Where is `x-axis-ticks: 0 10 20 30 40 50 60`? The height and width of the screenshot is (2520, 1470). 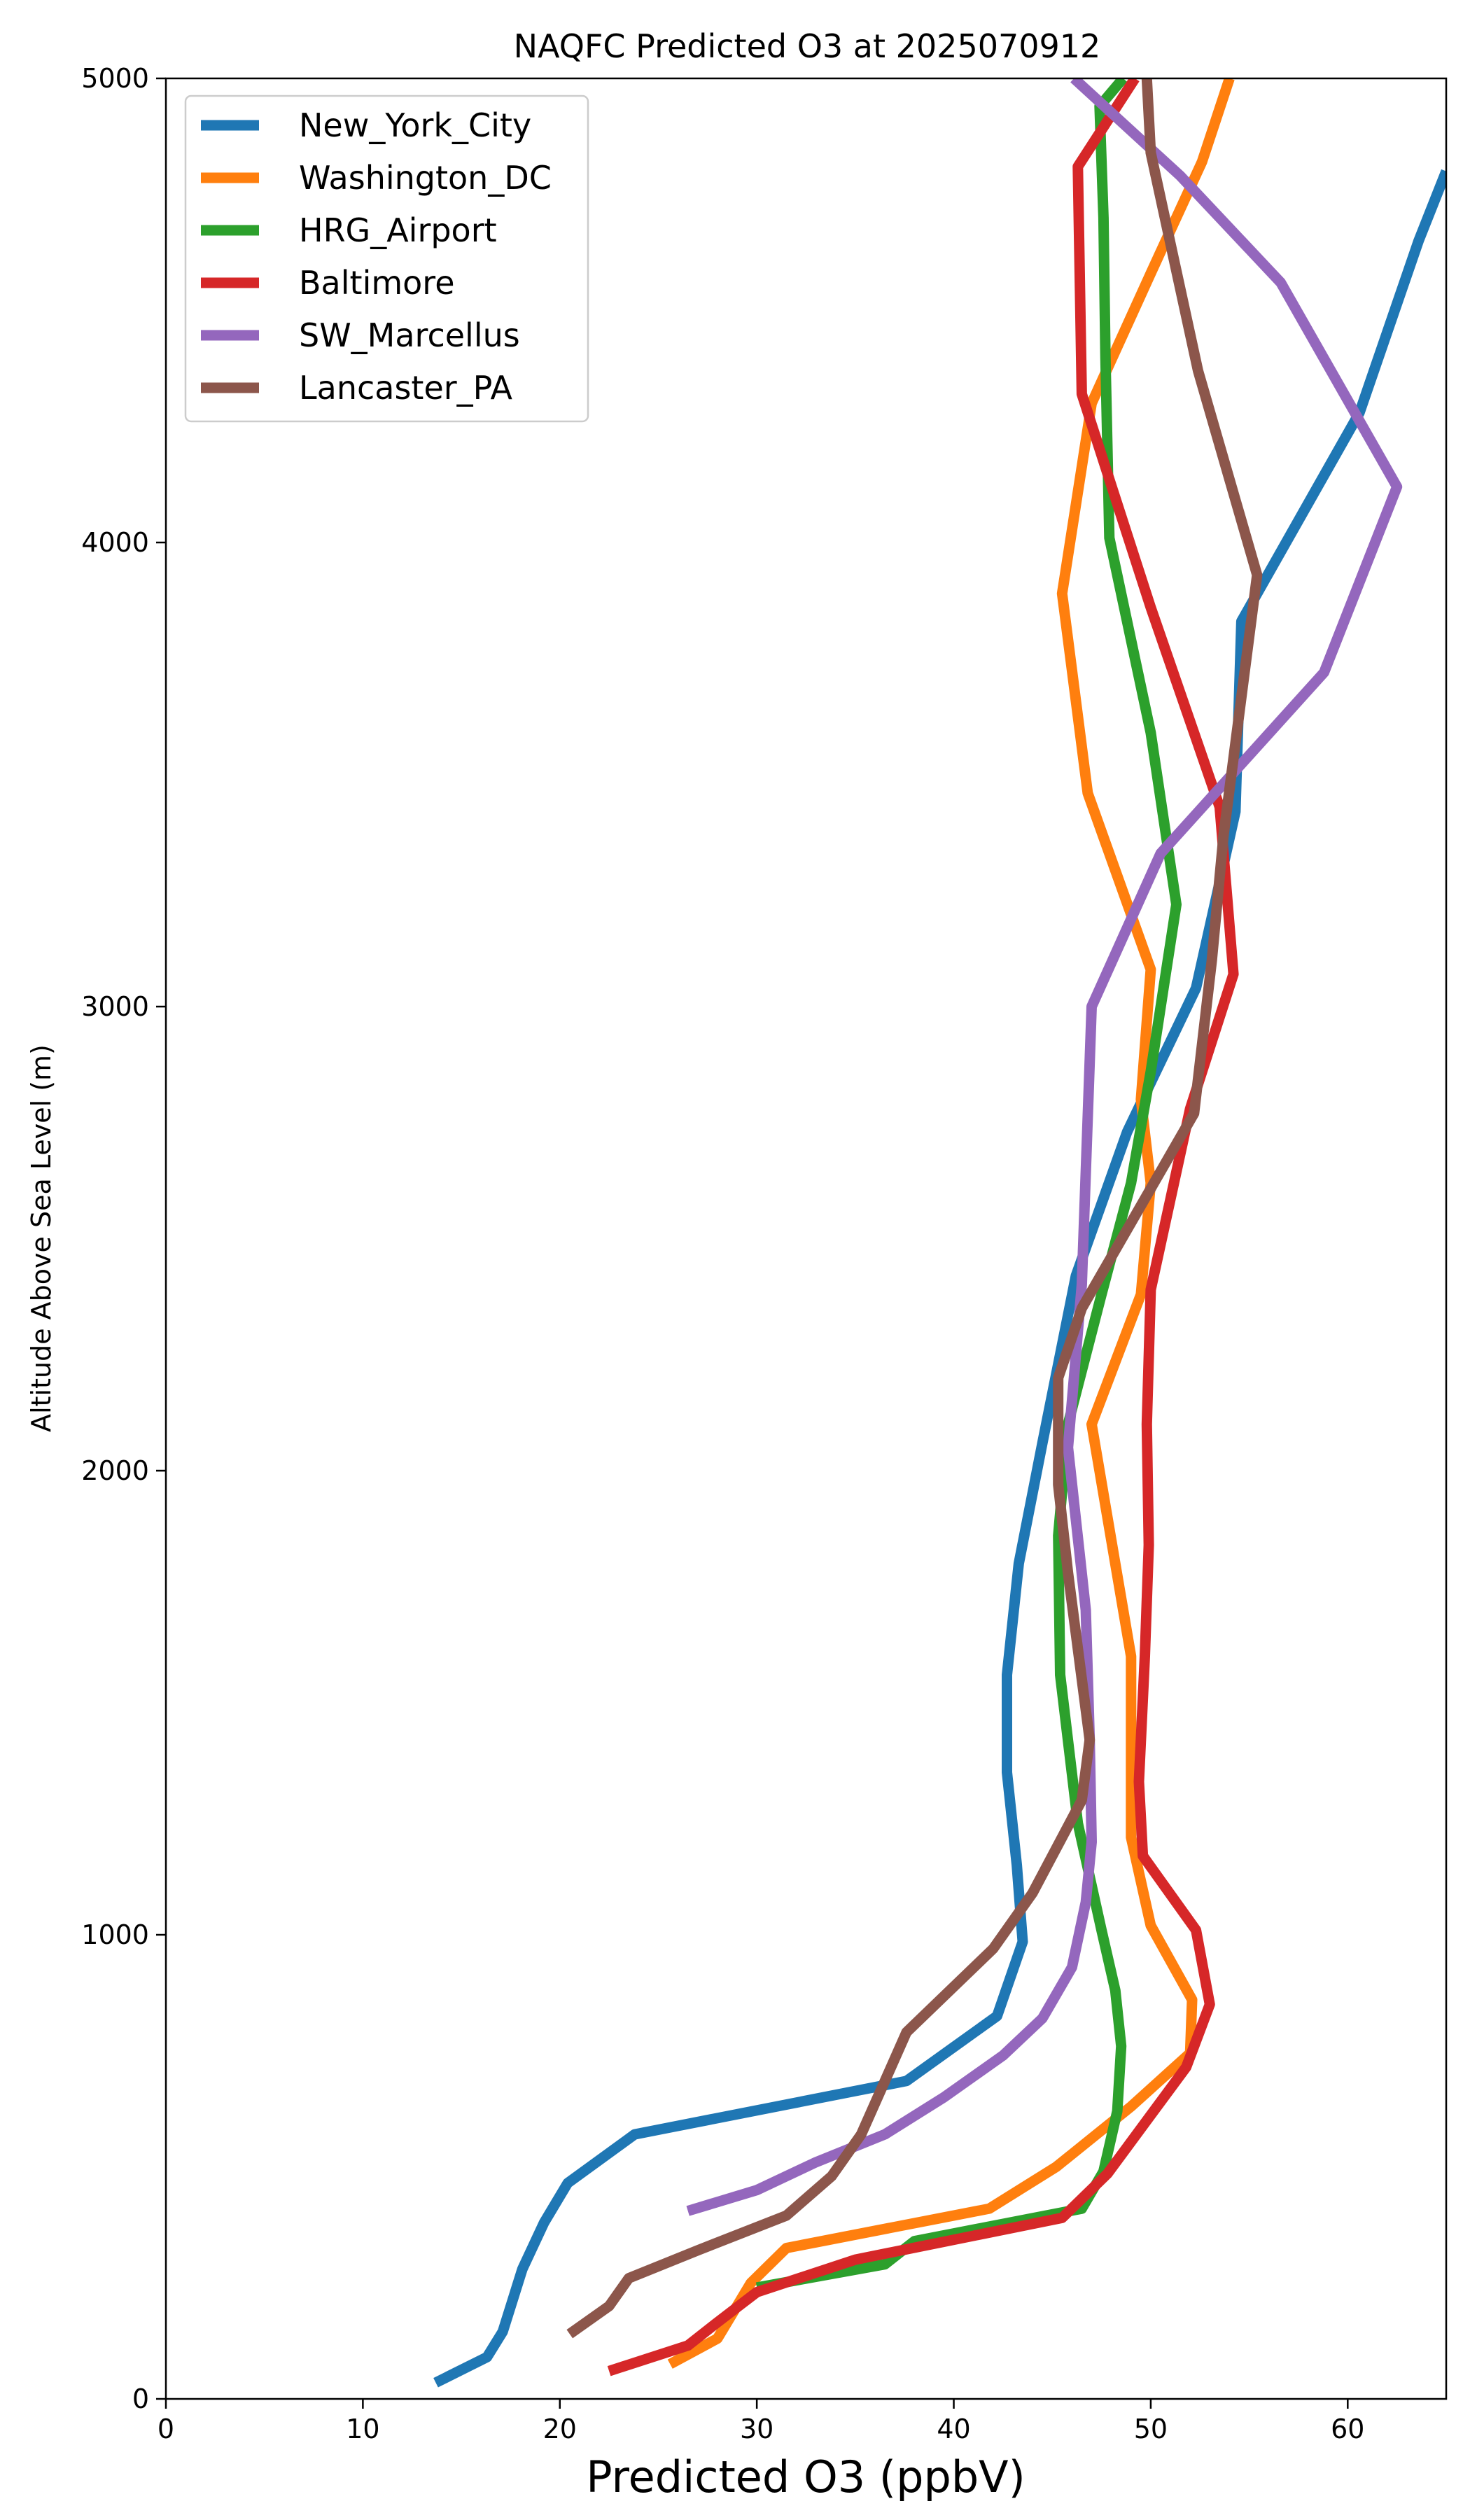
x-axis-ticks: 0 10 20 30 40 50 60 is located at coordinates (761, 2421).